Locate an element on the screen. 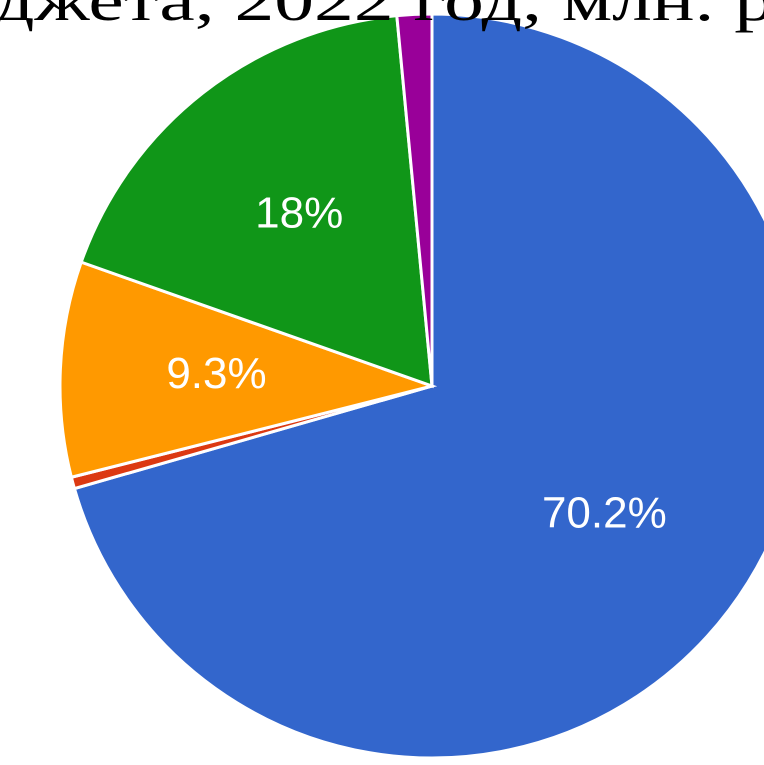 This screenshot has width=764, height=765. data-label: 70.2% is located at coordinates (604, 512).